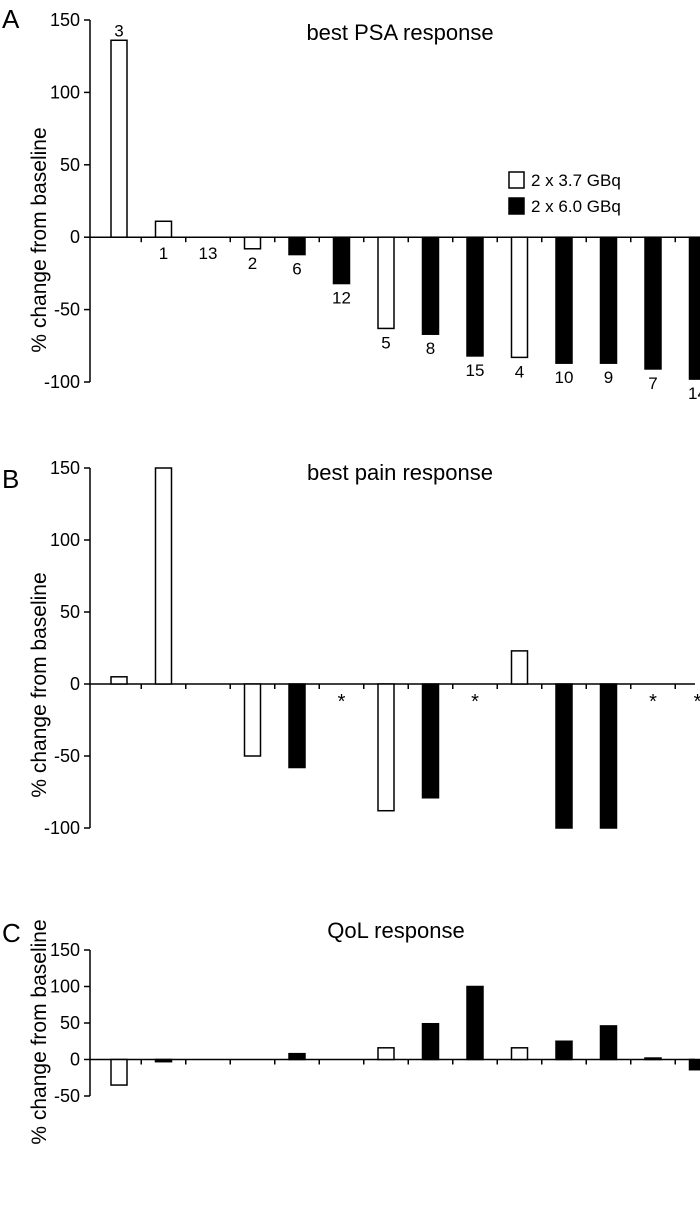 This screenshot has width=700, height=1226. I want to click on bar-label: 10, so click(564, 377).